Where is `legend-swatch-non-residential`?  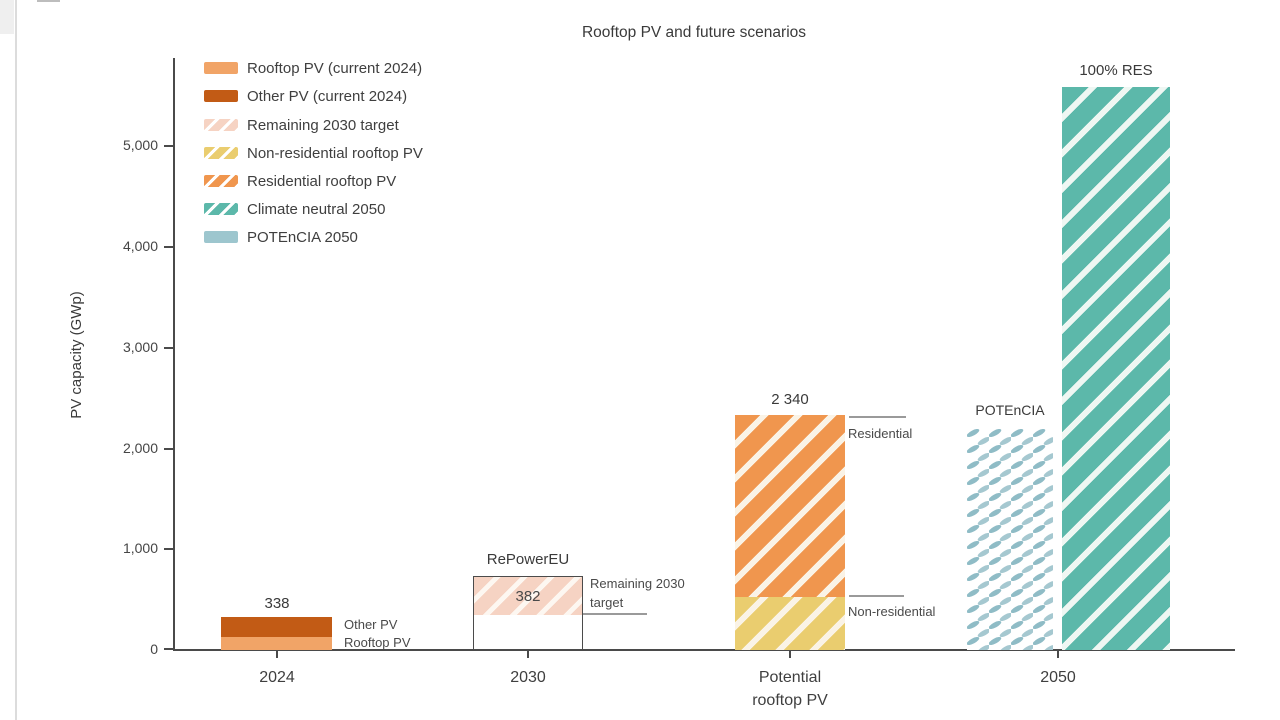 legend-swatch-non-residential is located at coordinates (221, 153).